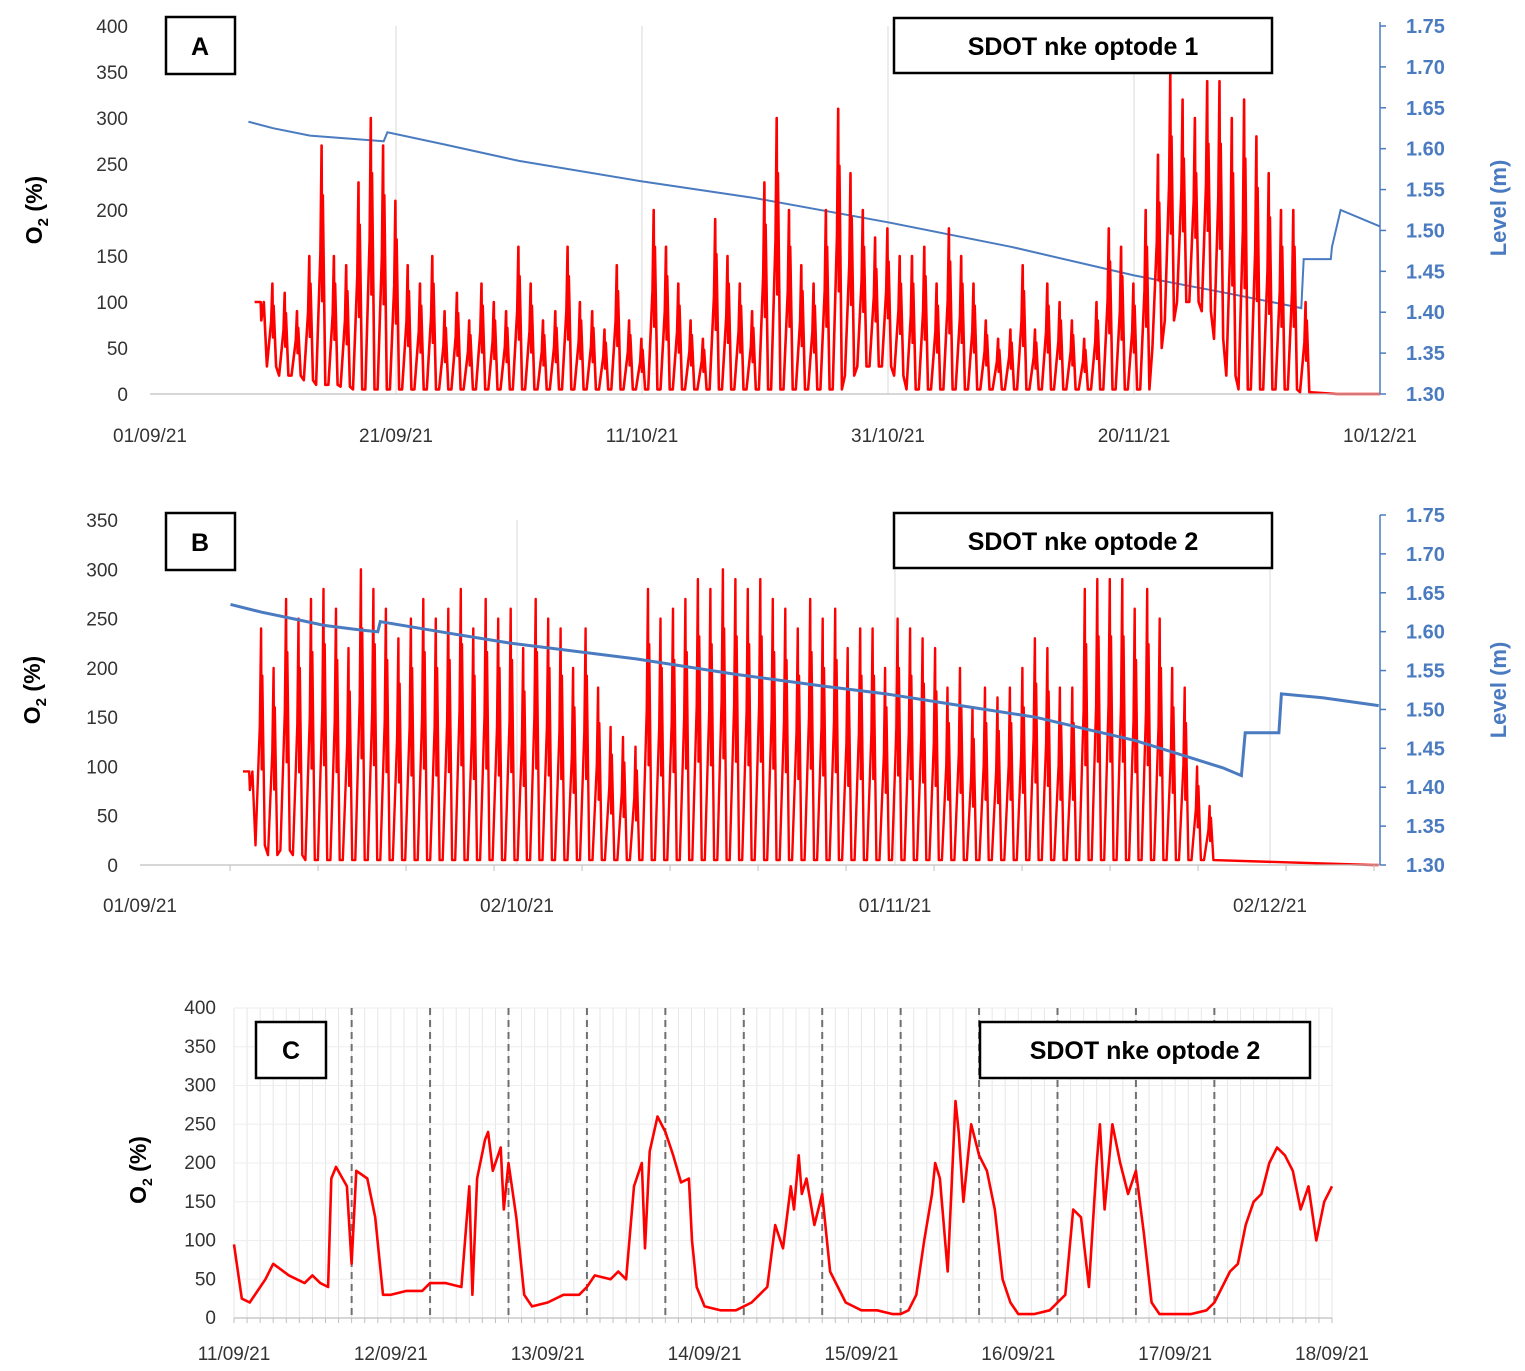 This screenshot has height=1371, width=1525. What do you see at coordinates (200, 1124) in the screenshot?
I see `panel-c-y-tick: 250` at bounding box center [200, 1124].